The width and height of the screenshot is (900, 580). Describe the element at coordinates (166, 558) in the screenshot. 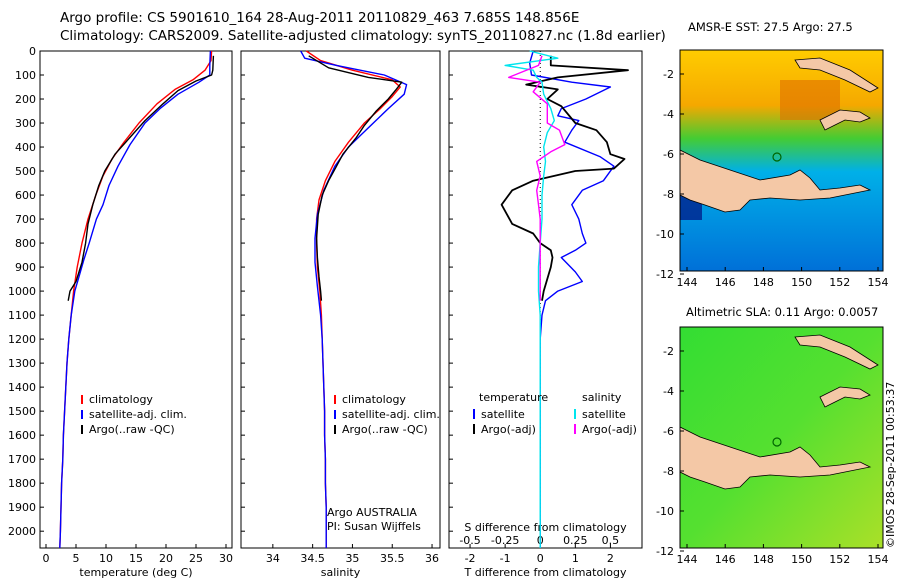

I see `temperature-xtick-label: 20` at that location.